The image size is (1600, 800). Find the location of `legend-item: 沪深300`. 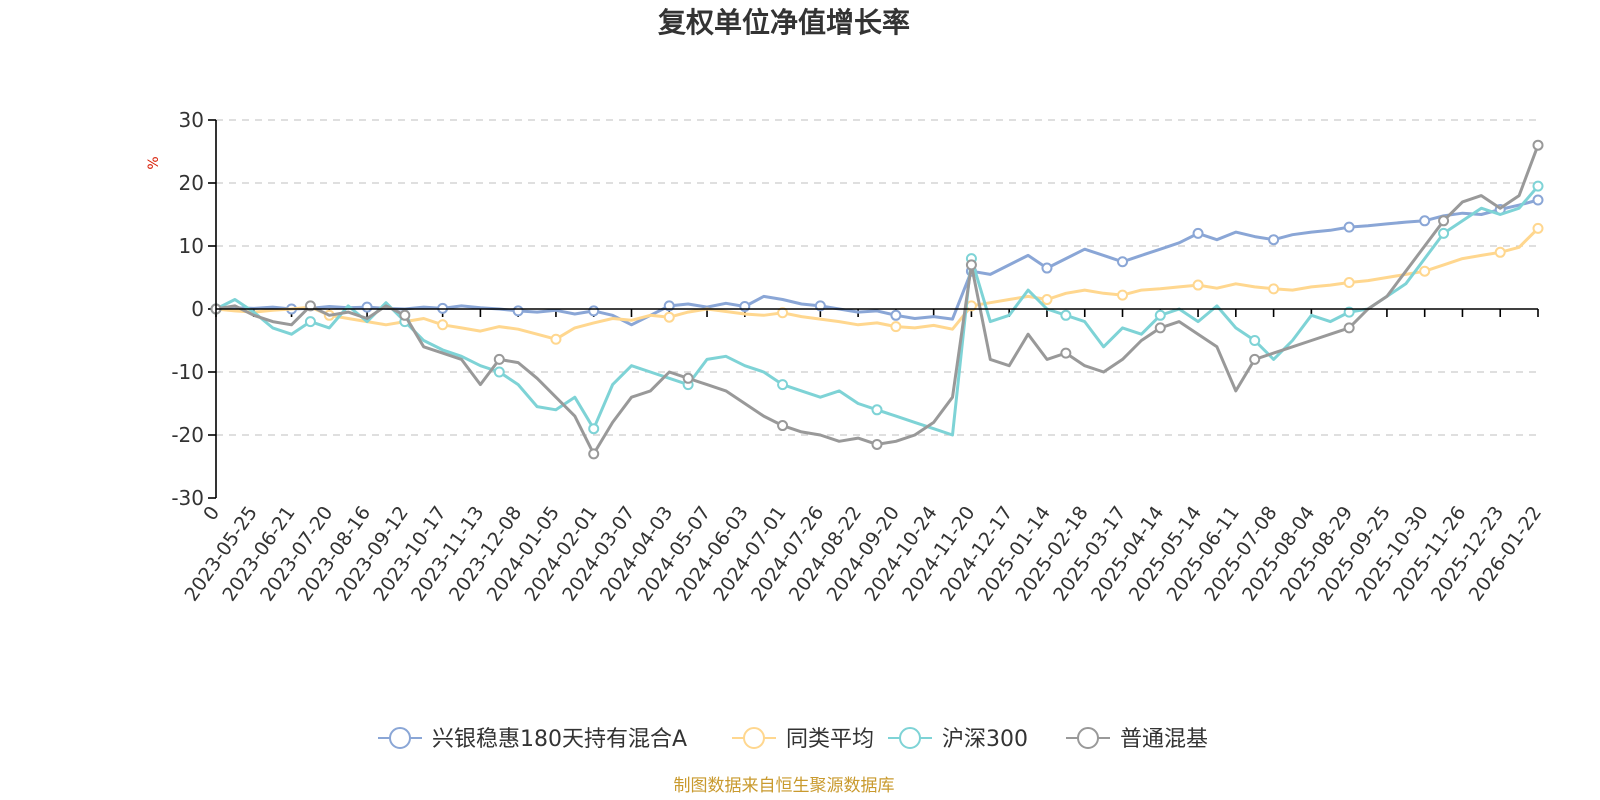

legend-item: 沪深300 is located at coordinates (958, 739).